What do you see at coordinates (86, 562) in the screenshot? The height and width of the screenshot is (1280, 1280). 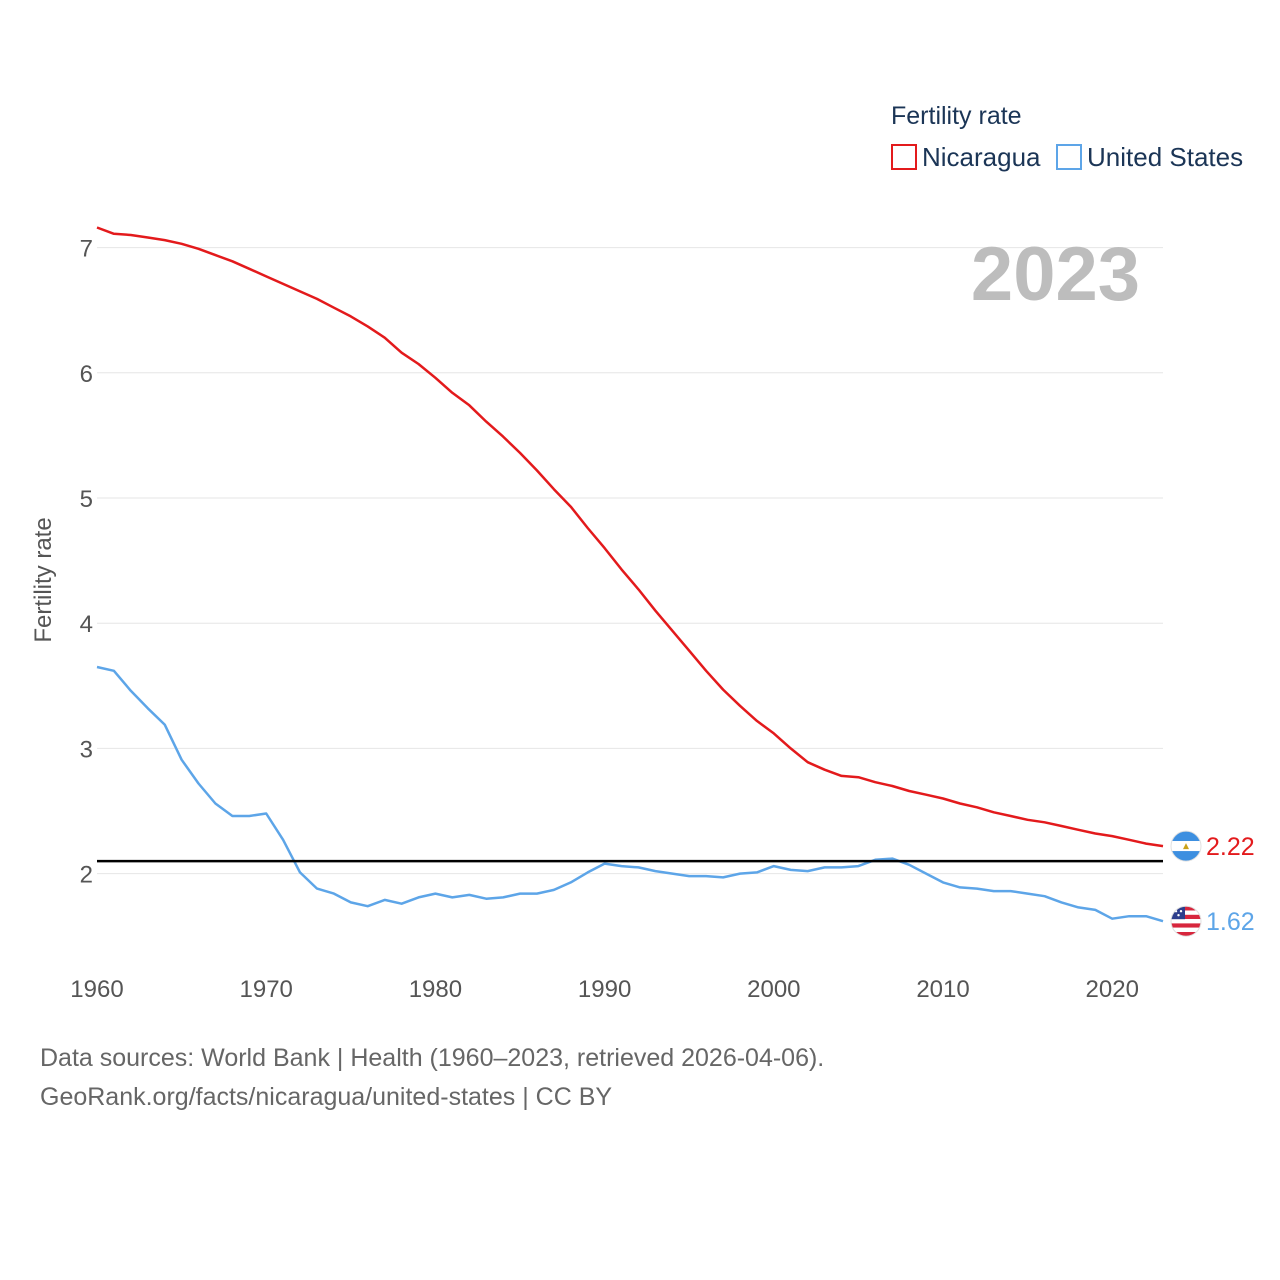 I see `y-axis-ticks: 2 3 4 5 6 7` at bounding box center [86, 562].